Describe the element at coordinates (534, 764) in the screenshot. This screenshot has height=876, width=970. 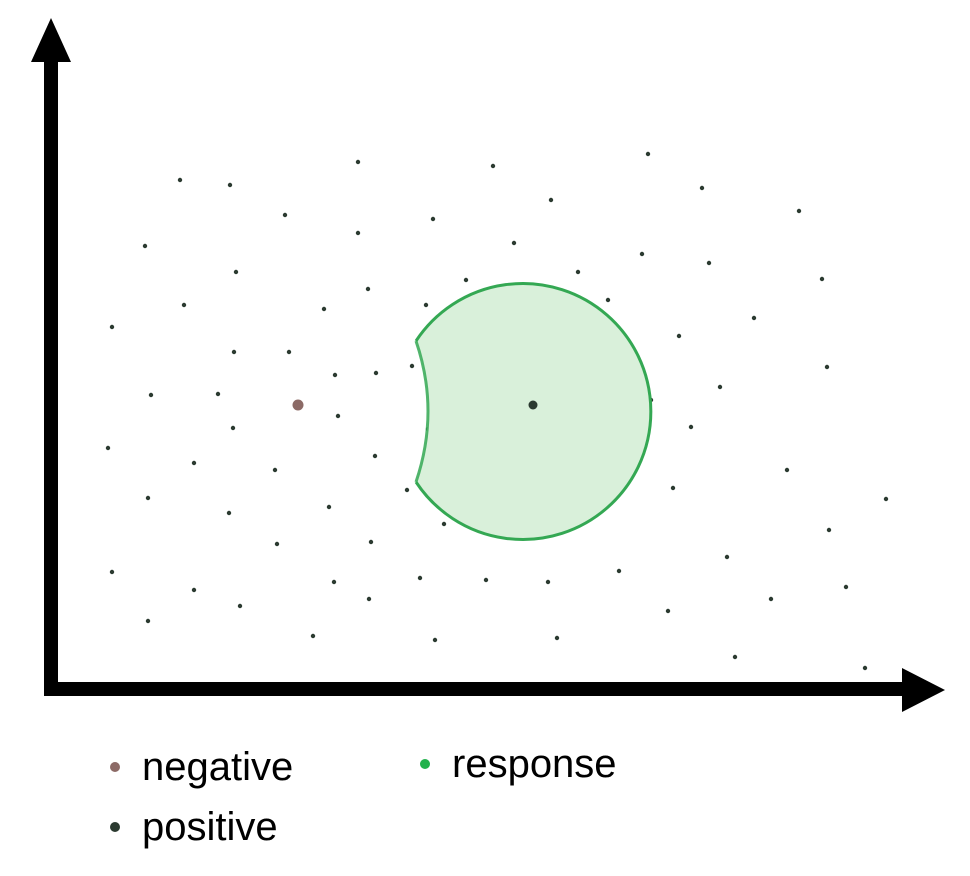
I see `legend-label-response: response` at that location.